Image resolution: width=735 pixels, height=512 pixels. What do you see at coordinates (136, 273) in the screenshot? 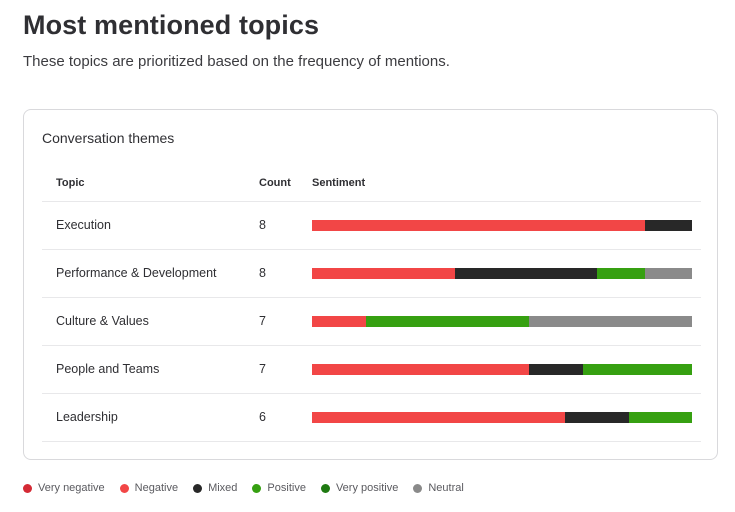
I see `topic-label: Performance & Development` at bounding box center [136, 273].